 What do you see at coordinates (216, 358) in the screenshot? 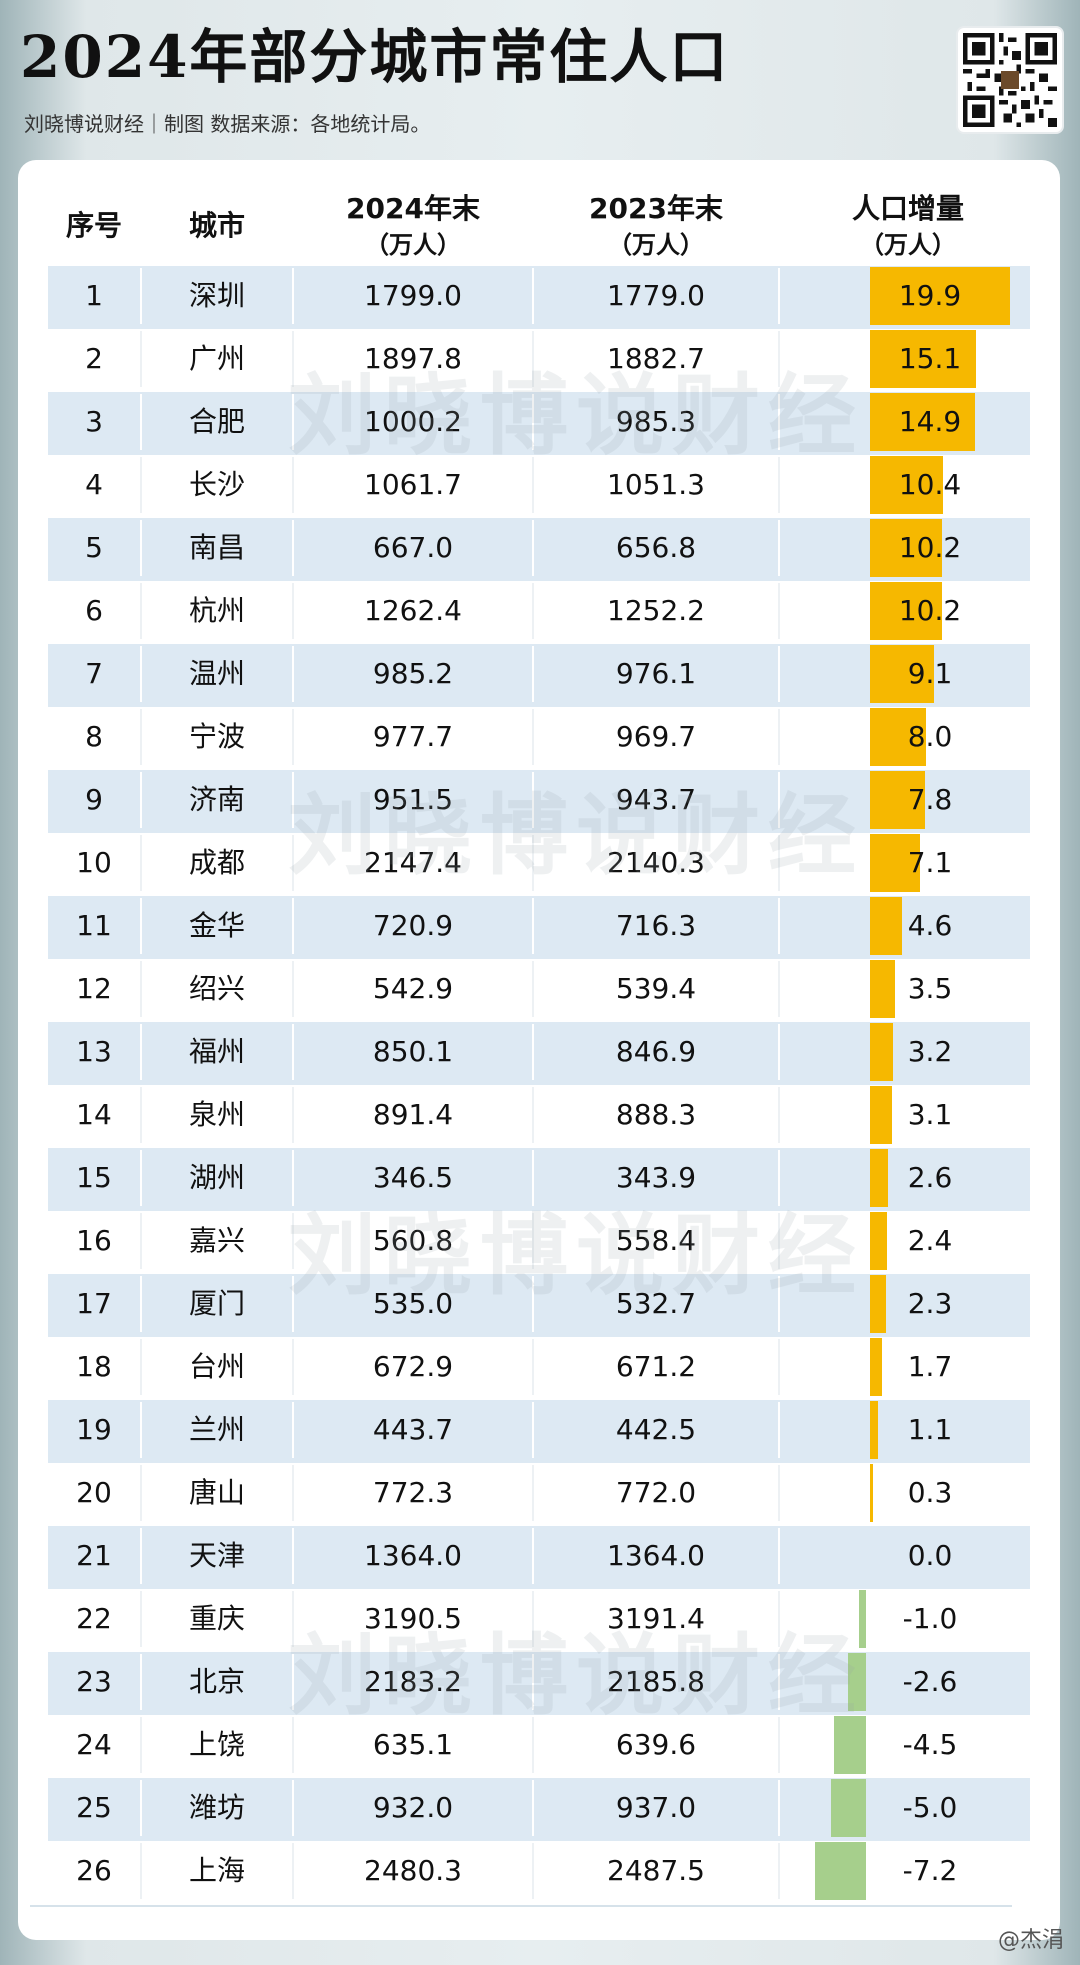
I see `city-cell: 广州` at bounding box center [216, 358].